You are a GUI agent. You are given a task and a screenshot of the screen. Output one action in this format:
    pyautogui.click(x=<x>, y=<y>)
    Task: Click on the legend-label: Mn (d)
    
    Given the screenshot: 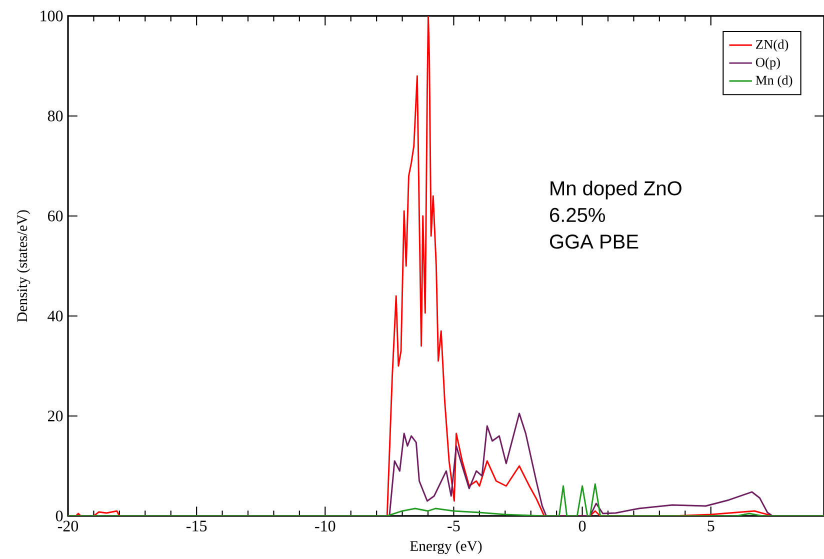 What is the action you would take?
    pyautogui.click(x=774, y=81)
    